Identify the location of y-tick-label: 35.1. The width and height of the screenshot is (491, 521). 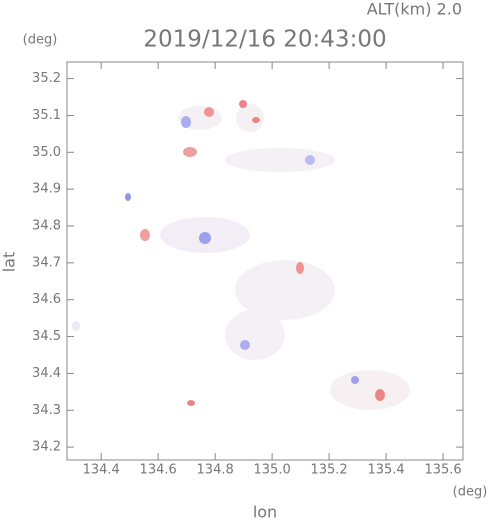
(46, 115).